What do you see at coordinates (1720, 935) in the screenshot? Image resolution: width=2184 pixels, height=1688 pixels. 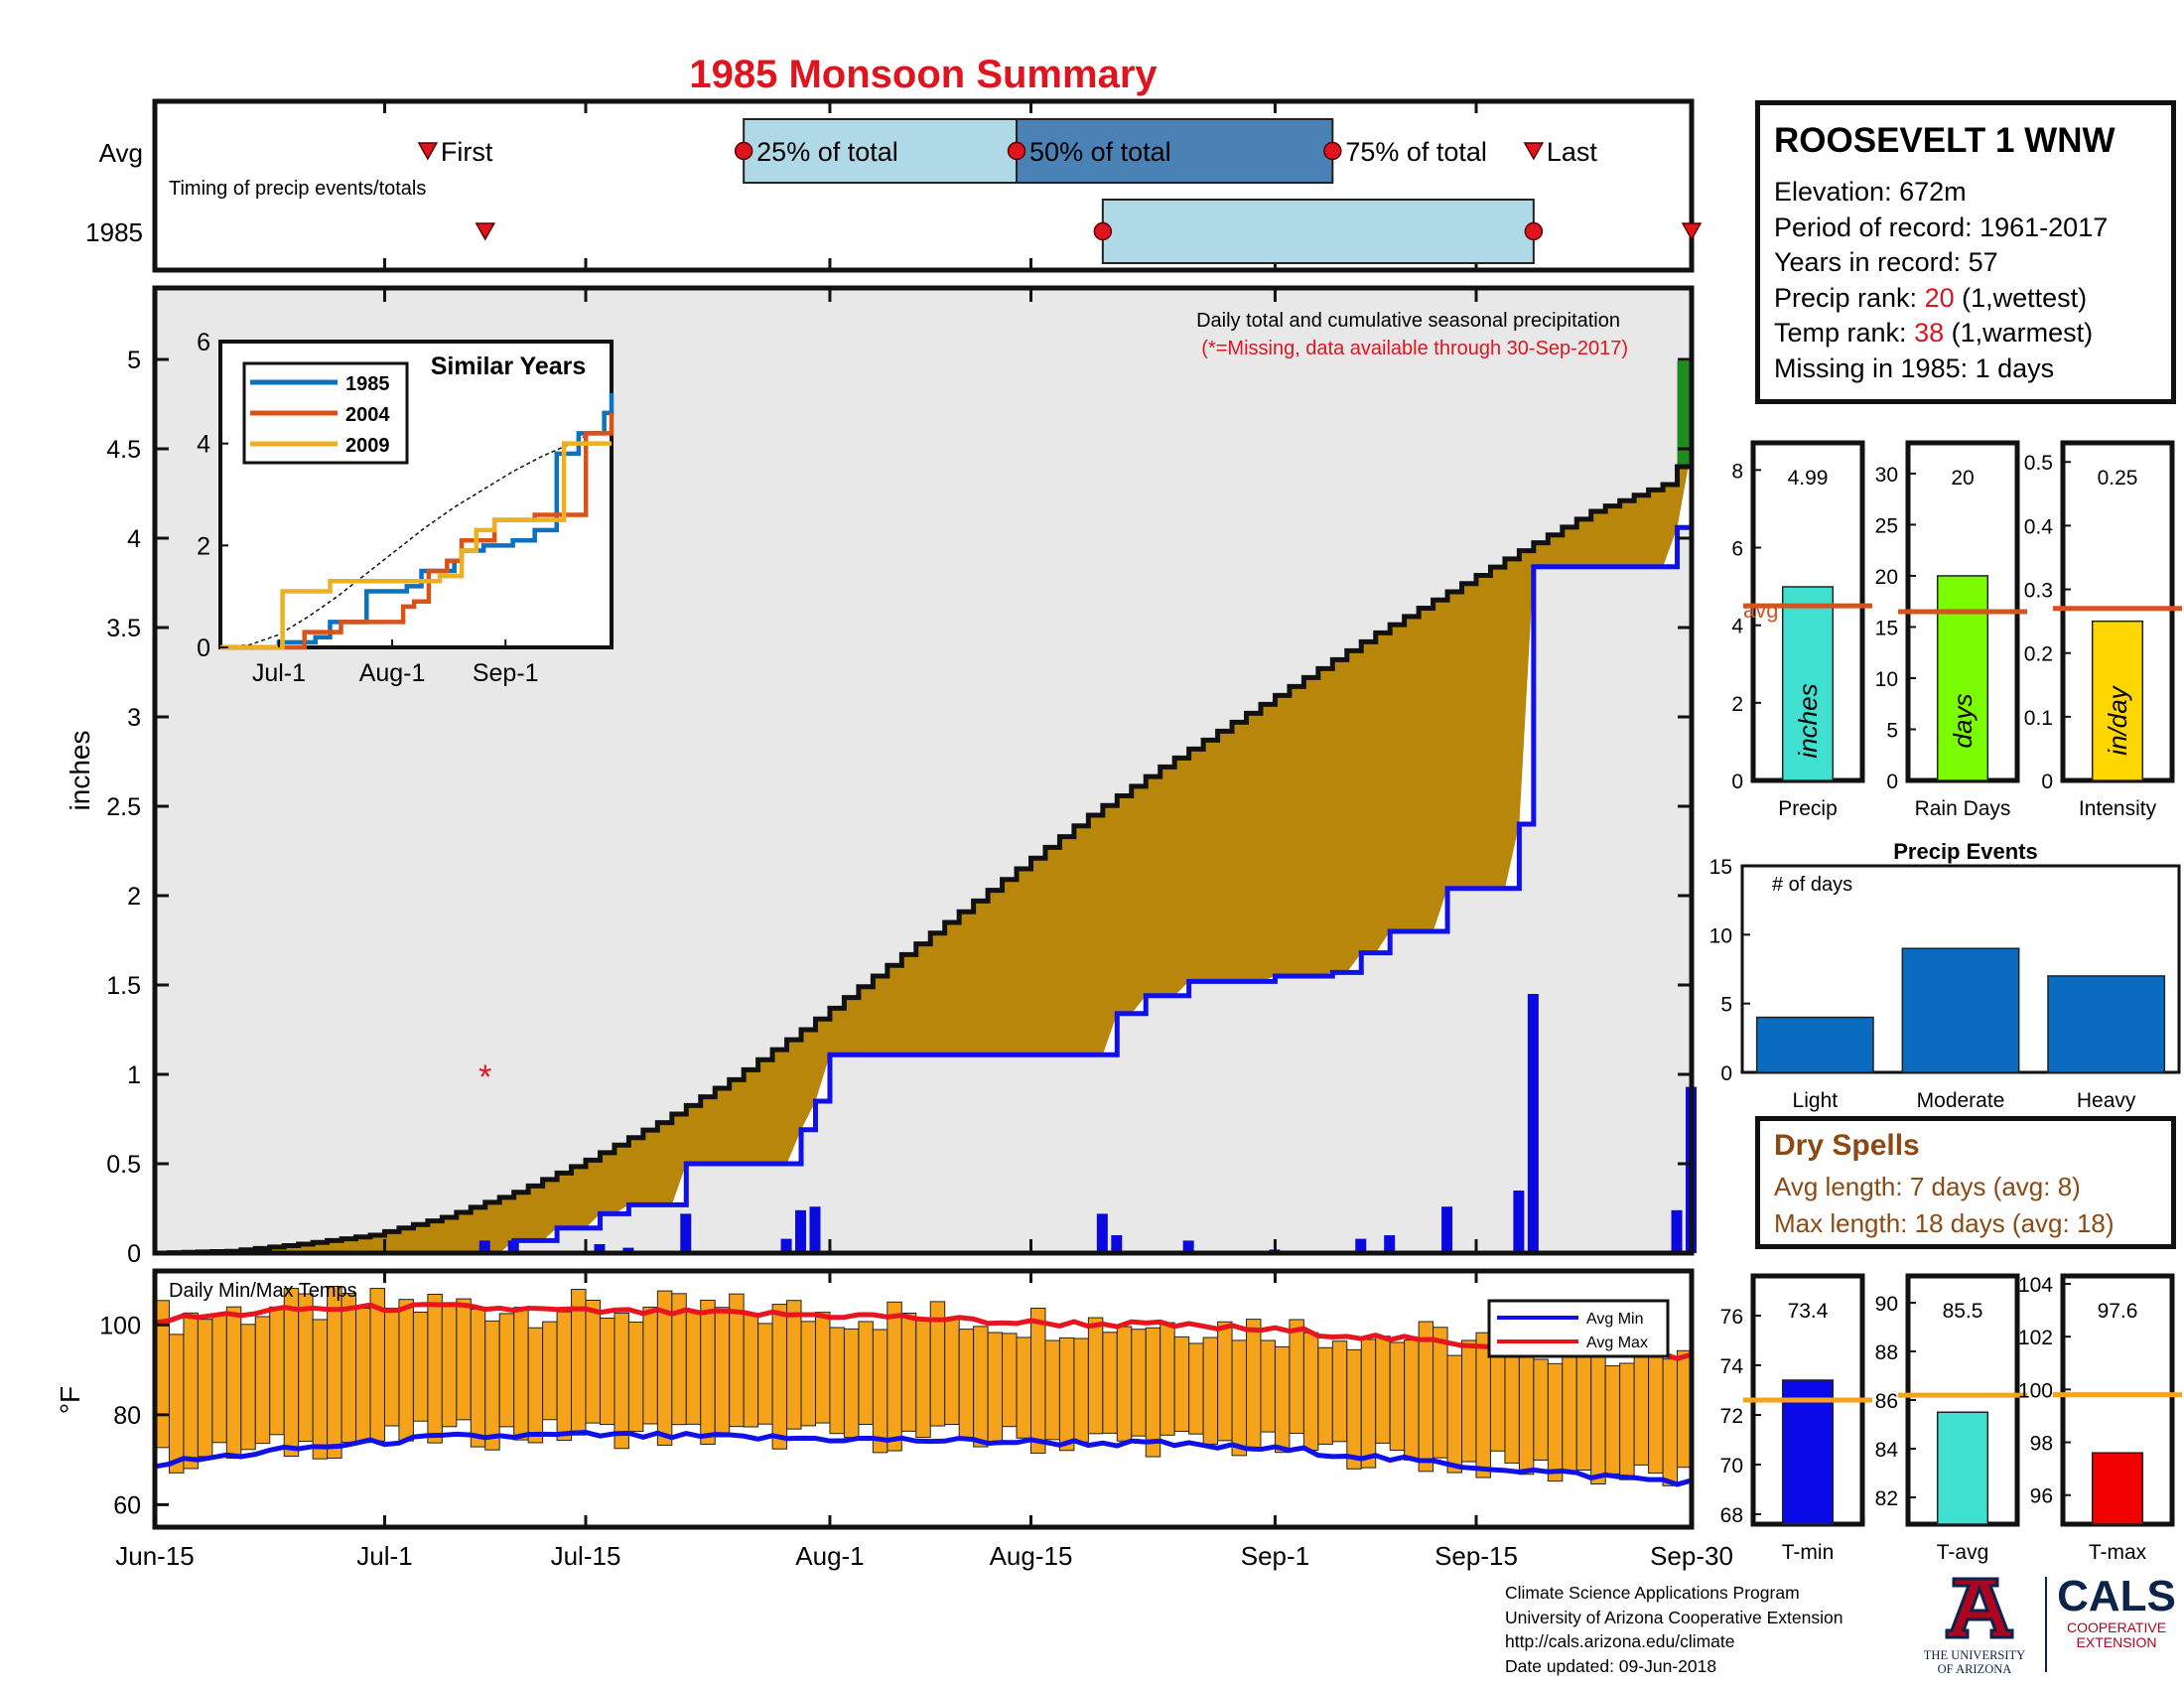 I see `precip-events-y-tick-label-2: 10` at bounding box center [1720, 935].